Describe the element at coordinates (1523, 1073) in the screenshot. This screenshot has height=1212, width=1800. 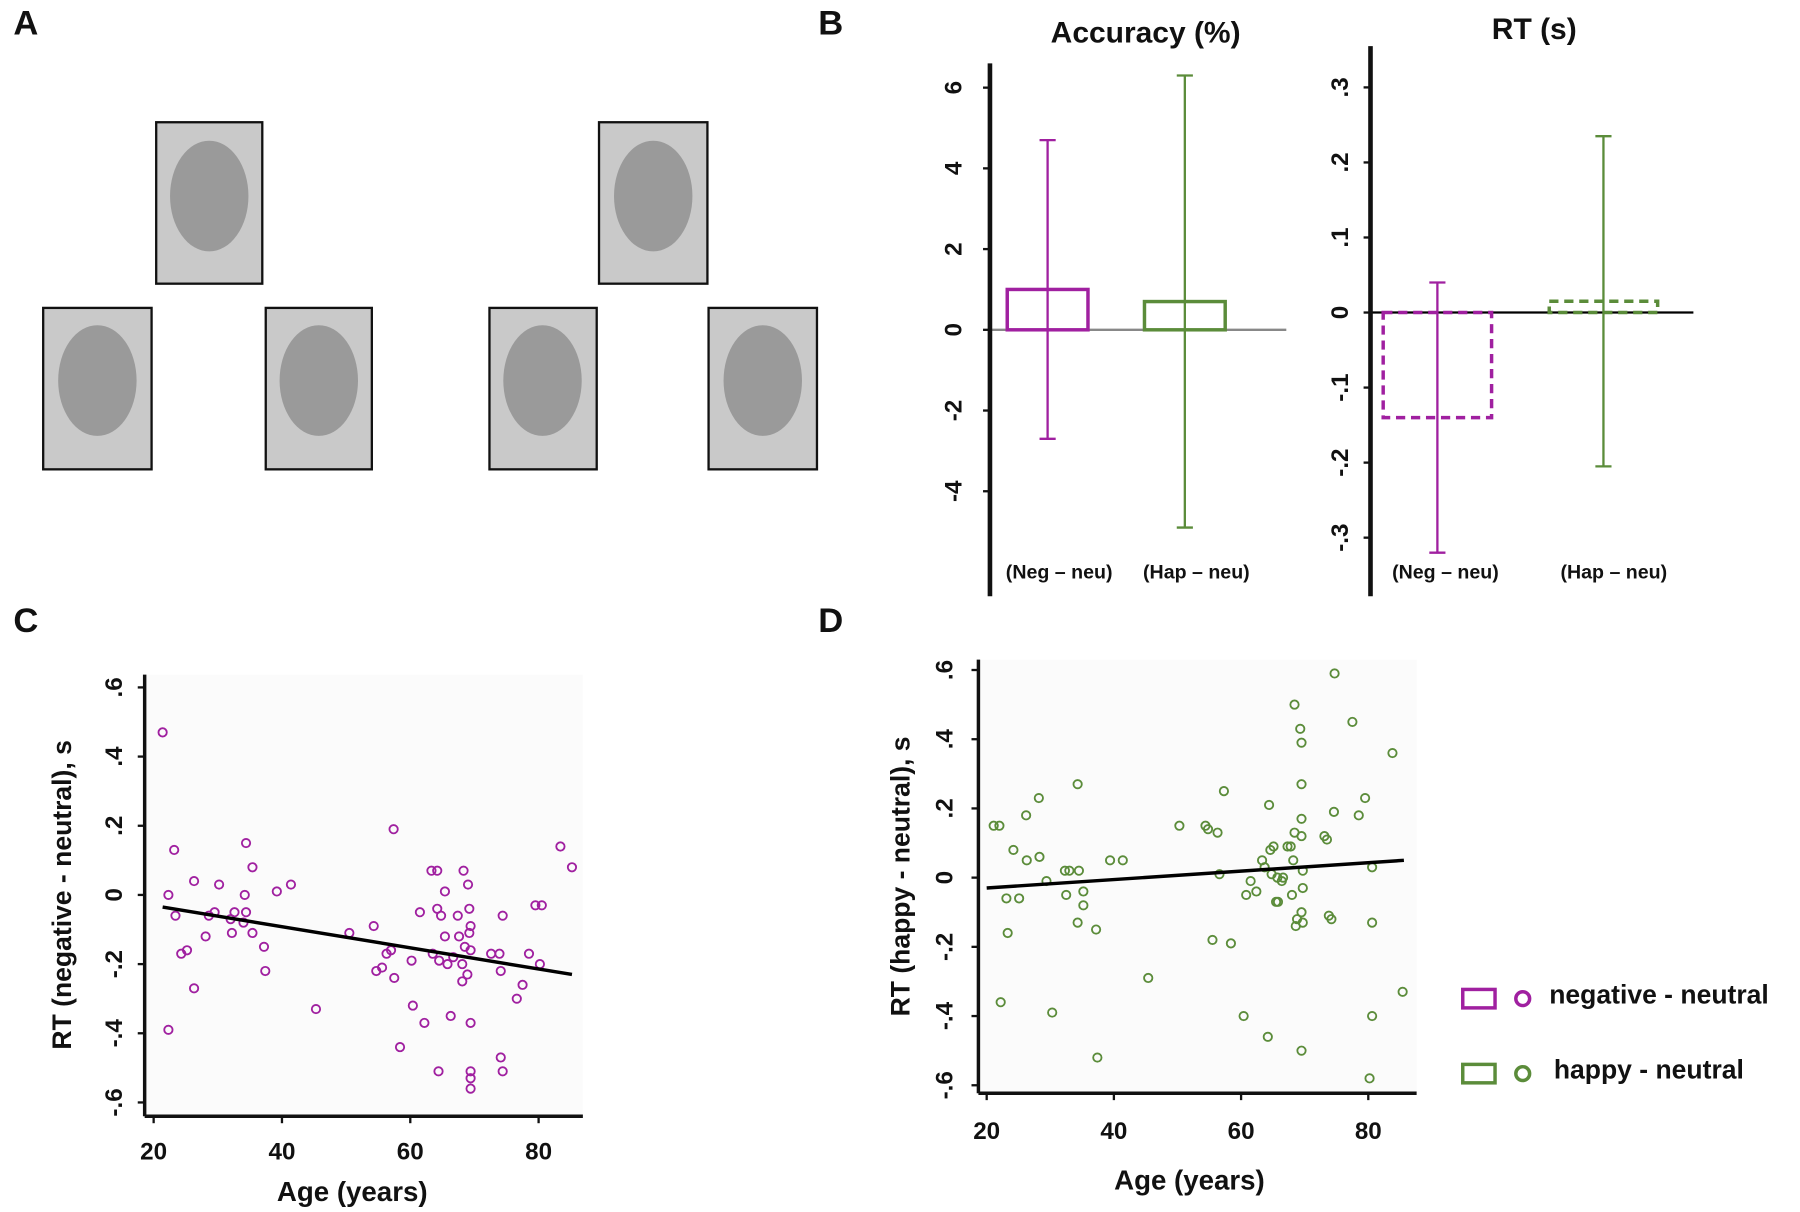
I see `legend-point-icon` at that location.